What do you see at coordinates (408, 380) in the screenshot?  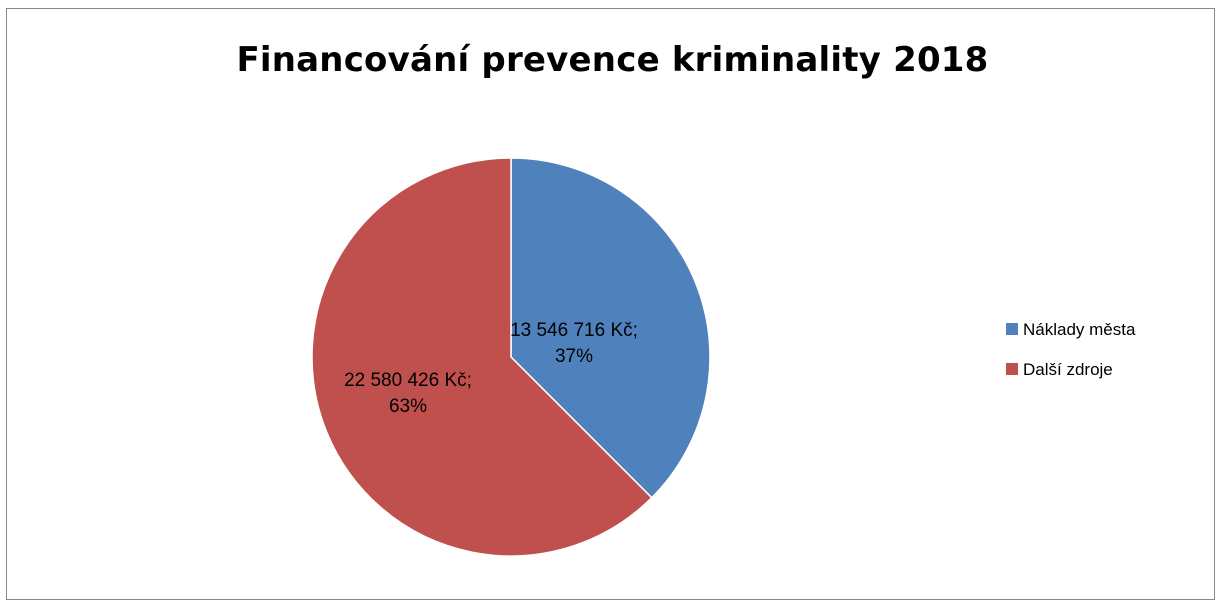 I see `data-label-value: 22 580 426 Kč;` at bounding box center [408, 380].